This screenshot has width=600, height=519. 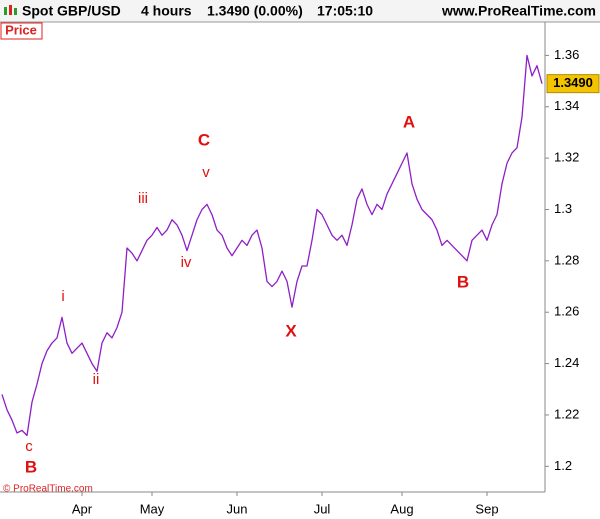 I want to click on x-tick-label: Jun, so click(x=237, y=508).